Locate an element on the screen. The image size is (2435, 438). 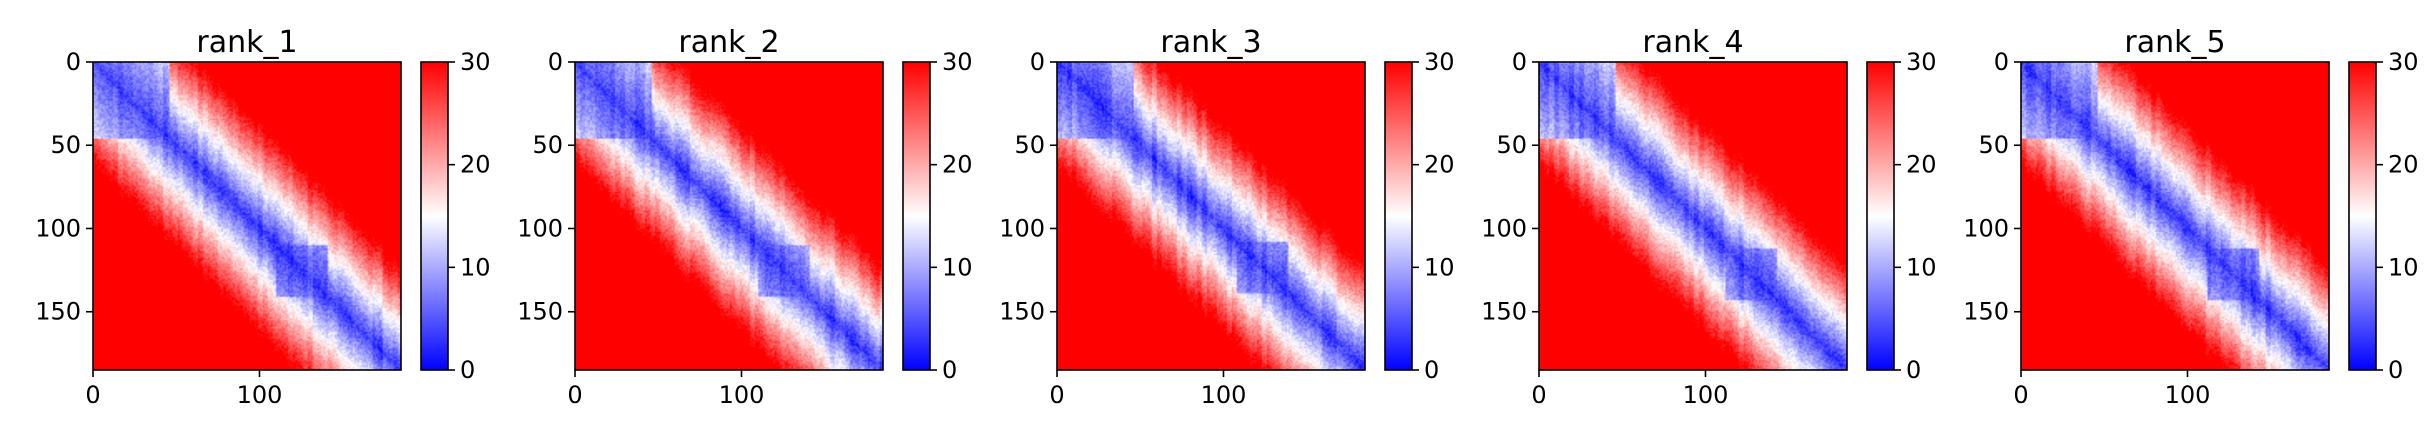
panel-title: rank_2 is located at coordinates (728, 42).